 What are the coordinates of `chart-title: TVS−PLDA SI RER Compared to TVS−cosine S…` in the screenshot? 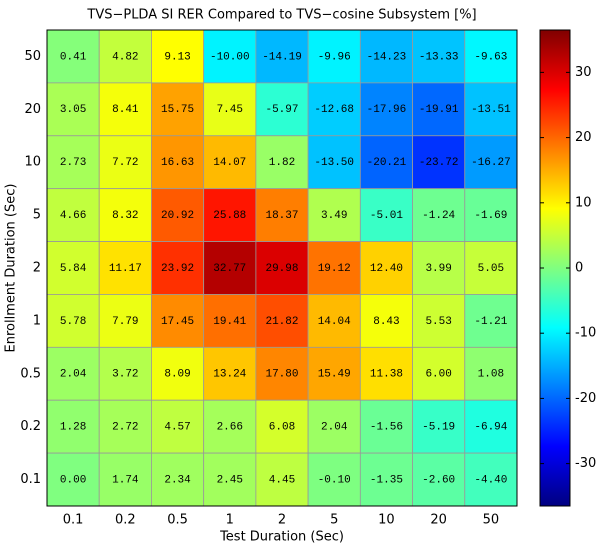 It's located at (281, 15).